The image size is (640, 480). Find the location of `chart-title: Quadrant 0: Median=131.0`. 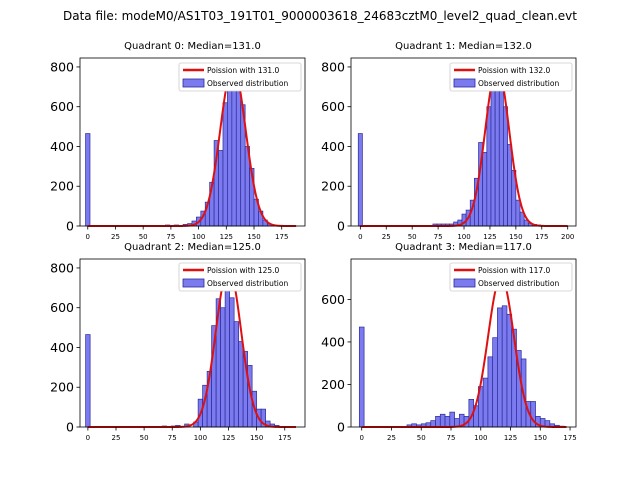

chart-title: Quadrant 0: Median=131.0 is located at coordinates (192, 46).